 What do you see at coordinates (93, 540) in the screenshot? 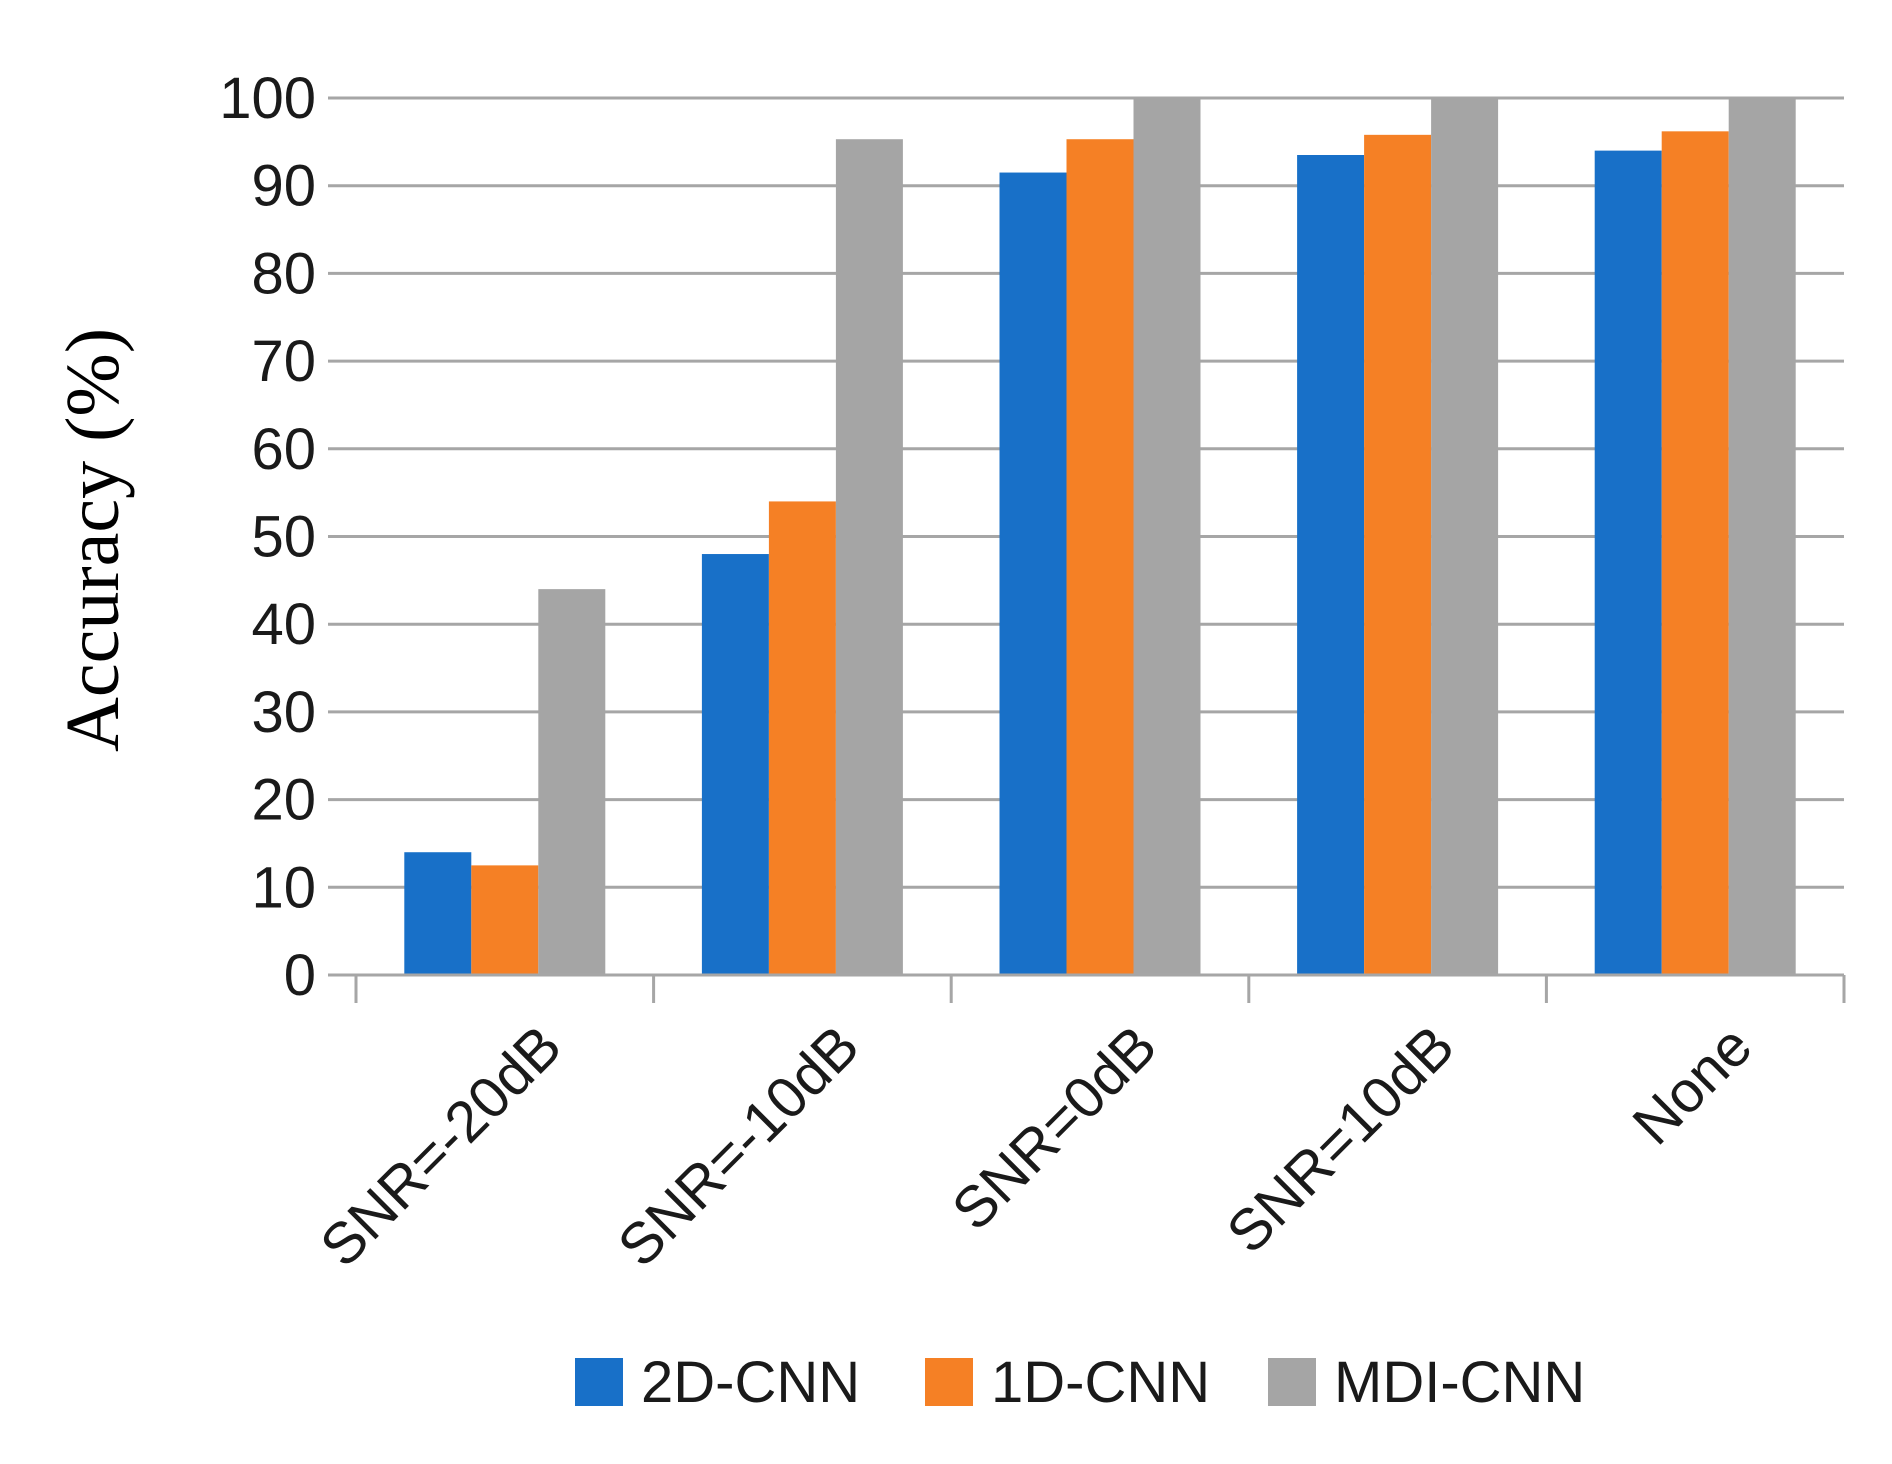
I see `y-axis-title: Accuracy (%)` at bounding box center [93, 540].